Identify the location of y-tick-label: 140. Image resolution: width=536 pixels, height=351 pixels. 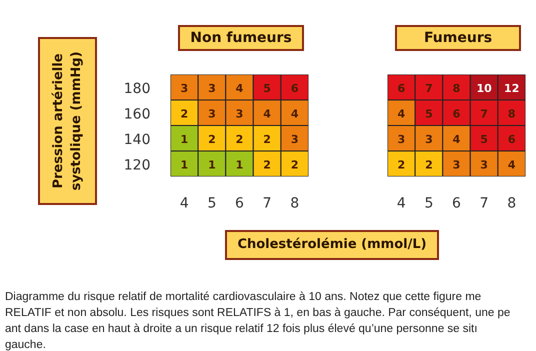
(137, 140).